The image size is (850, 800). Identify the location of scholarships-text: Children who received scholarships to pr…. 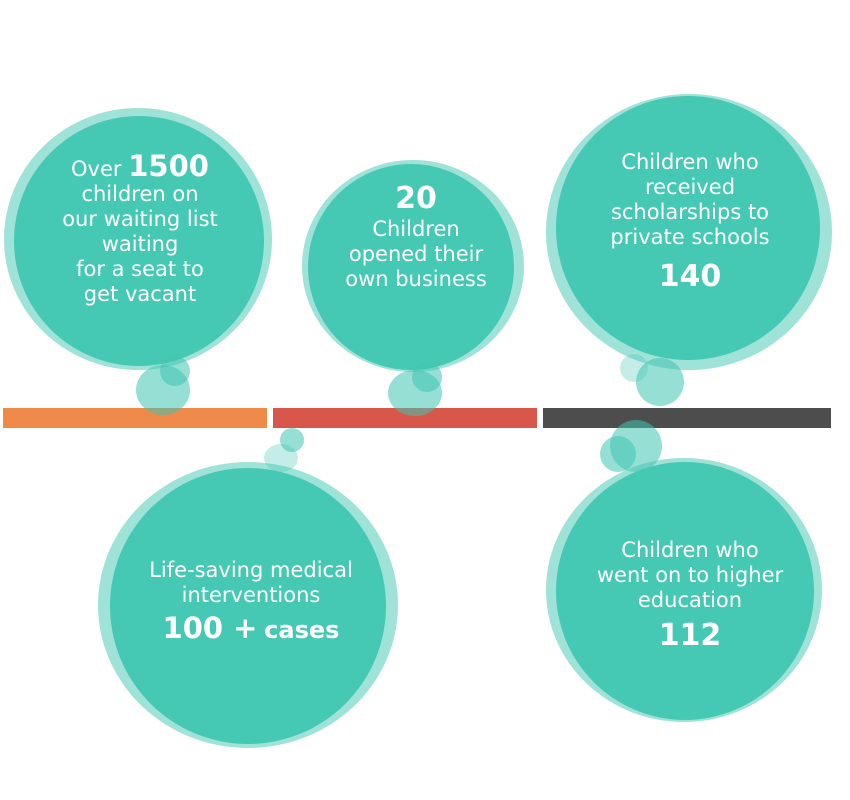
(690, 222).